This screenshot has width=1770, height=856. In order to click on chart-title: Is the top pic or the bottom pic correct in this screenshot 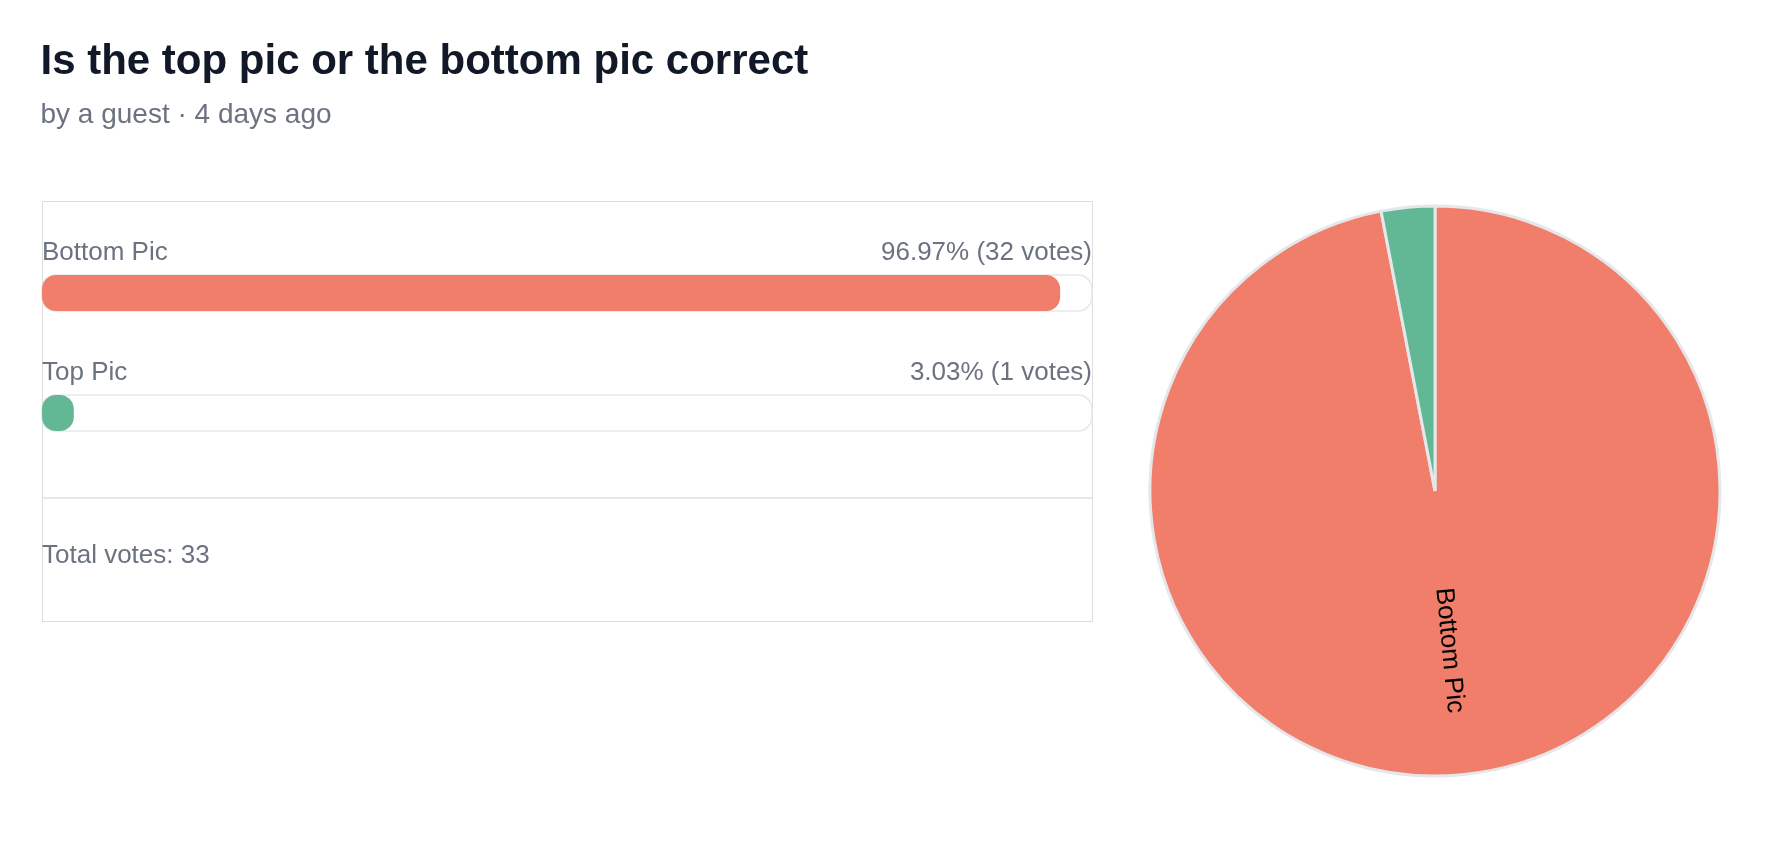, I will do `click(424, 59)`.